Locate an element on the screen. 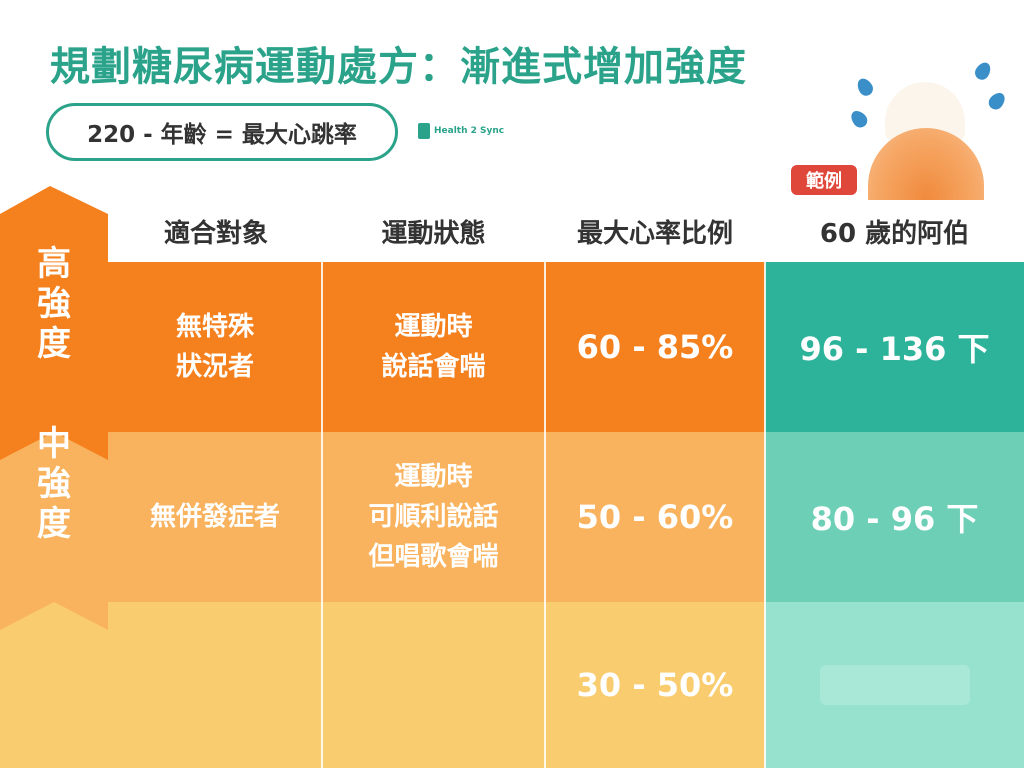  formula-pill: 220 - 年齡 = 最大心跳率 is located at coordinates (222, 132).